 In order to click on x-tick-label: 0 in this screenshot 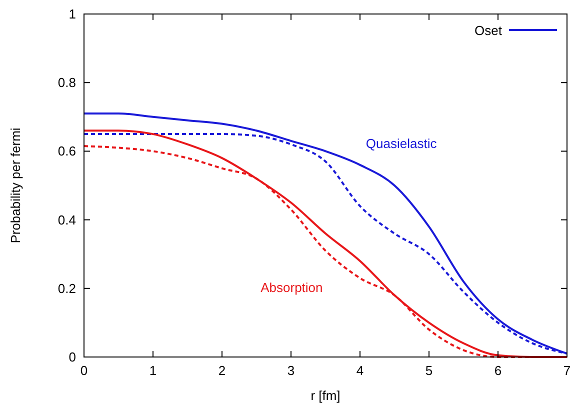, I will do `click(84, 370)`.